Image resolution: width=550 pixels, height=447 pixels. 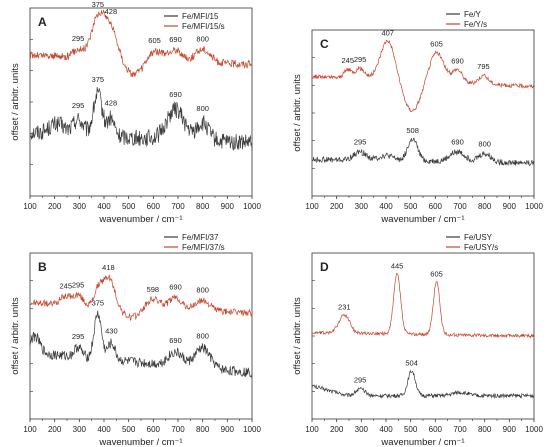 I want to click on legend-entry: Fe/Y, so click(x=473, y=14).